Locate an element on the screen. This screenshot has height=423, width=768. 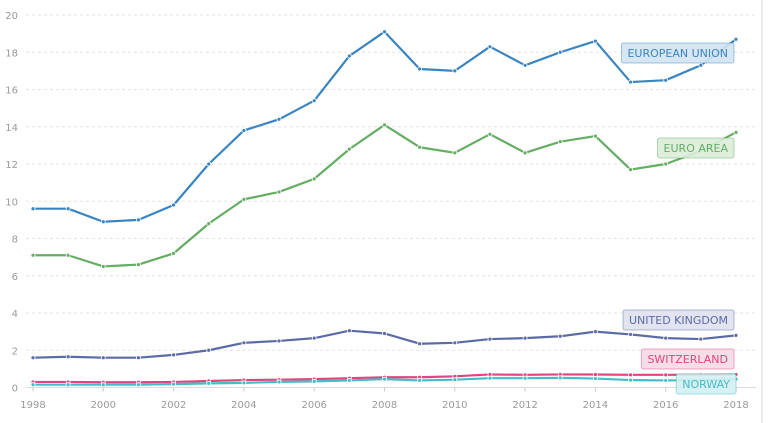
x-tick-label: 2000 is located at coordinates (103, 405).